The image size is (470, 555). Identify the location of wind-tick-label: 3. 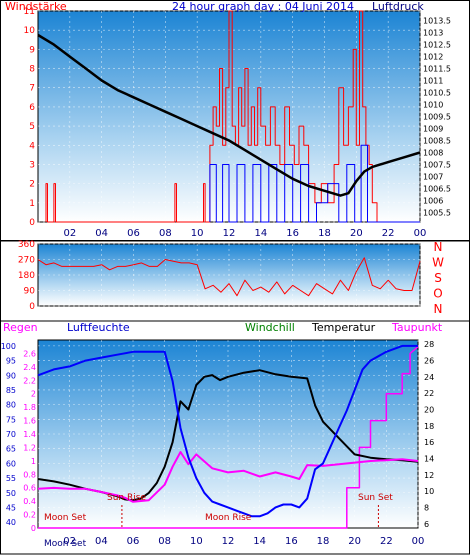
(32, 165).